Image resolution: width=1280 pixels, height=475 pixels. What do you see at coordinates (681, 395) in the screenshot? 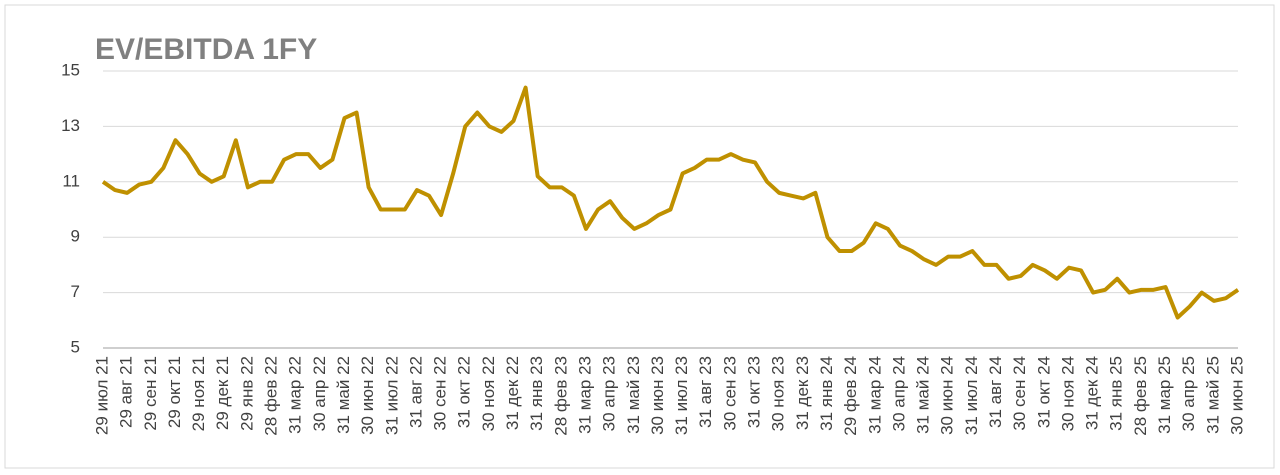
I see `x-tick-label: 31 июл 23` at bounding box center [681, 395].